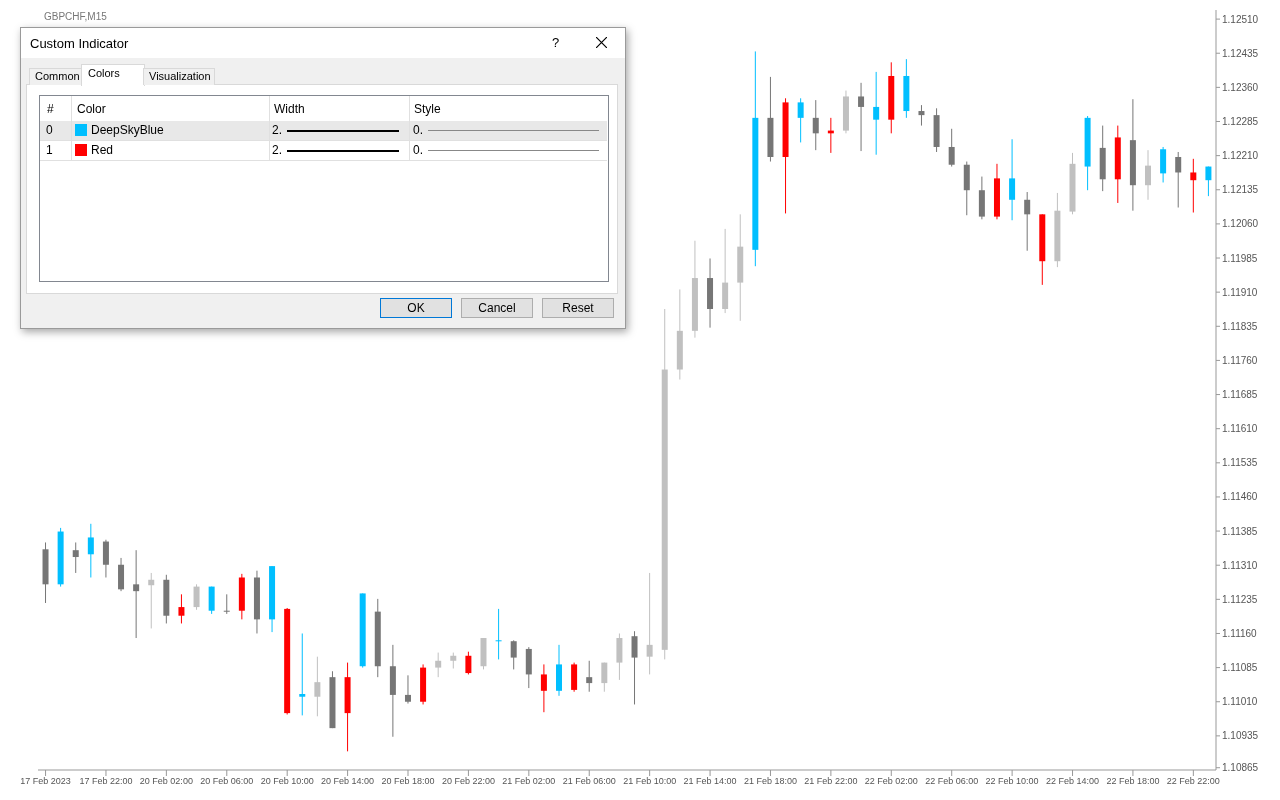 The height and width of the screenshot is (800, 1280). I want to click on y-tick-label: 1.11385, so click(1240, 531).